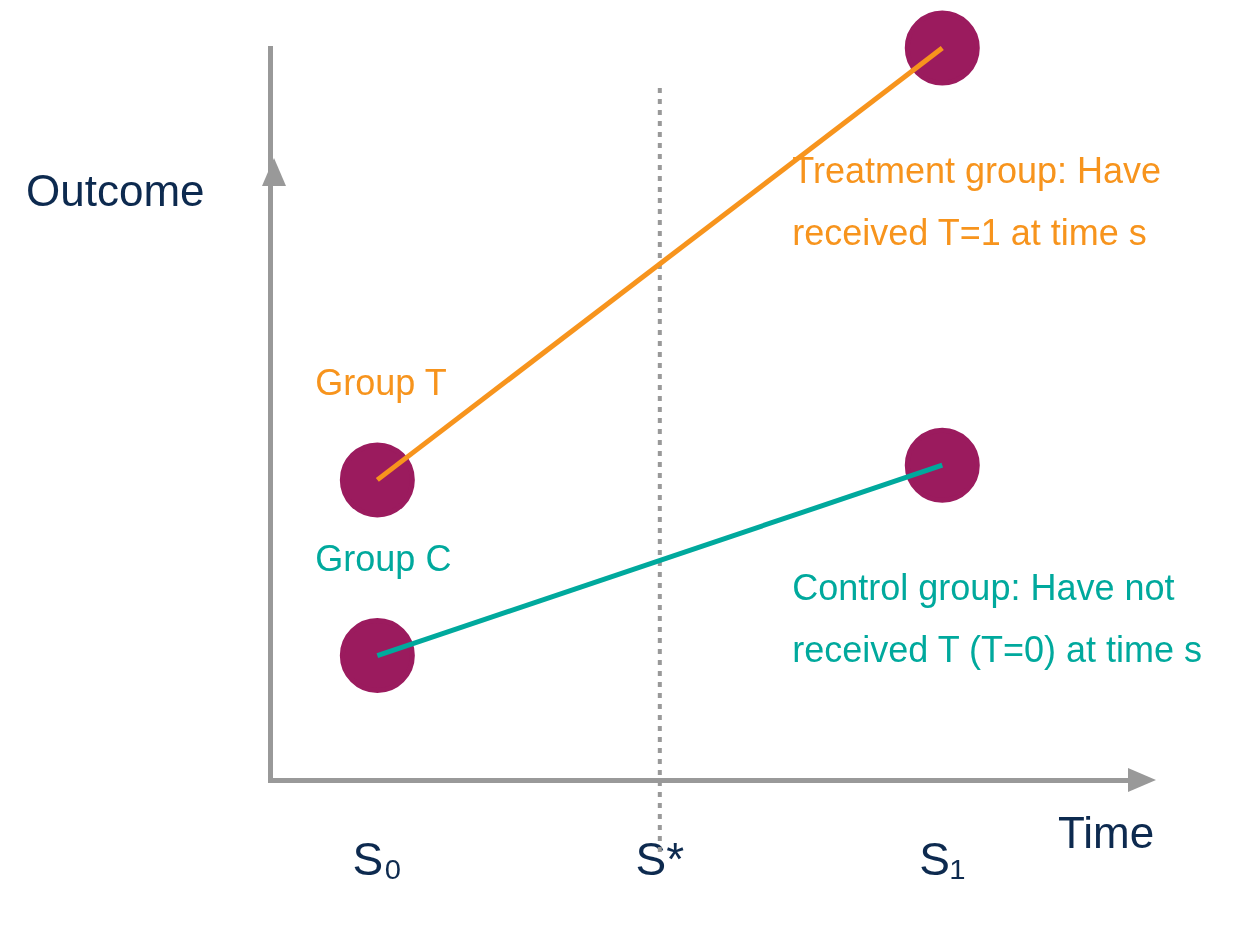 The height and width of the screenshot is (932, 1250). What do you see at coordinates (377, 859) in the screenshot?
I see `x-tick-label: S₀` at bounding box center [377, 859].